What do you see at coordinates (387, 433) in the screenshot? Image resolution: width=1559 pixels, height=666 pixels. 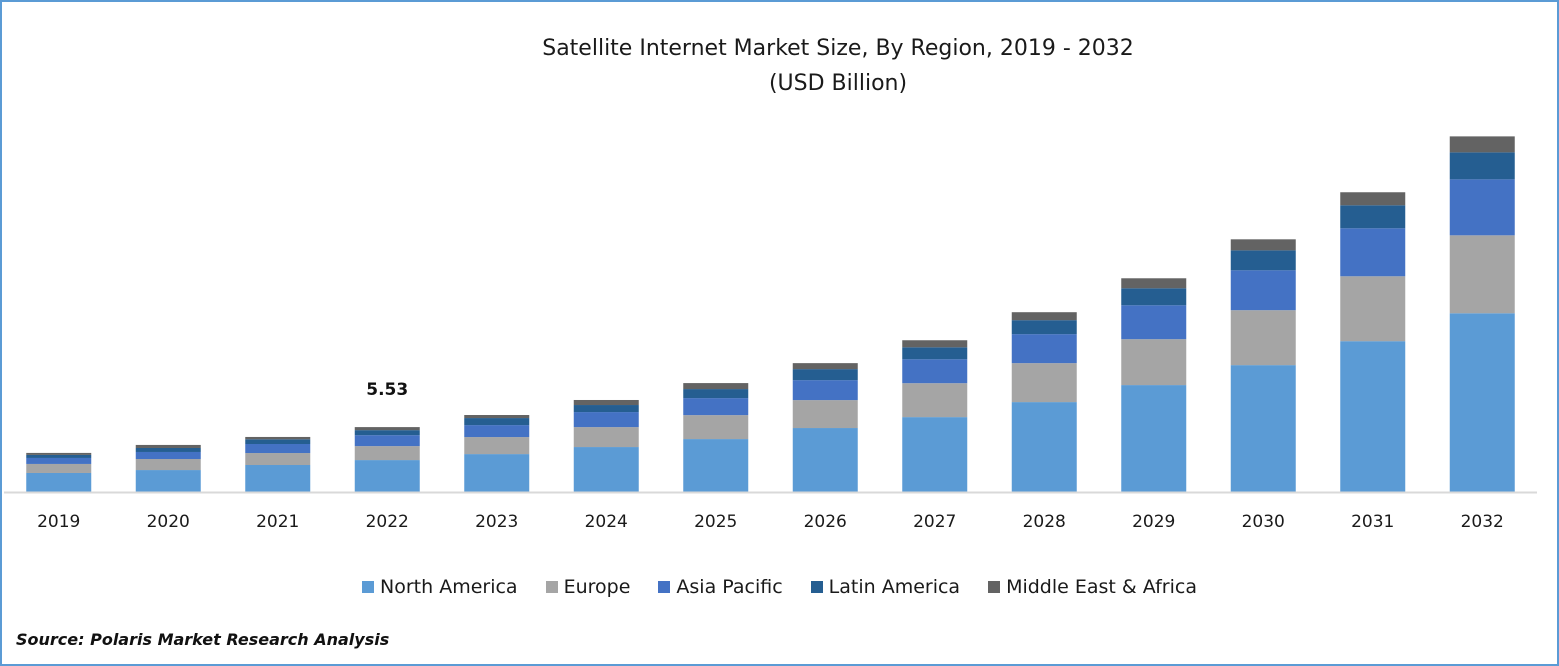 I see `bar-segment-2022-latin-america` at bounding box center [387, 433].